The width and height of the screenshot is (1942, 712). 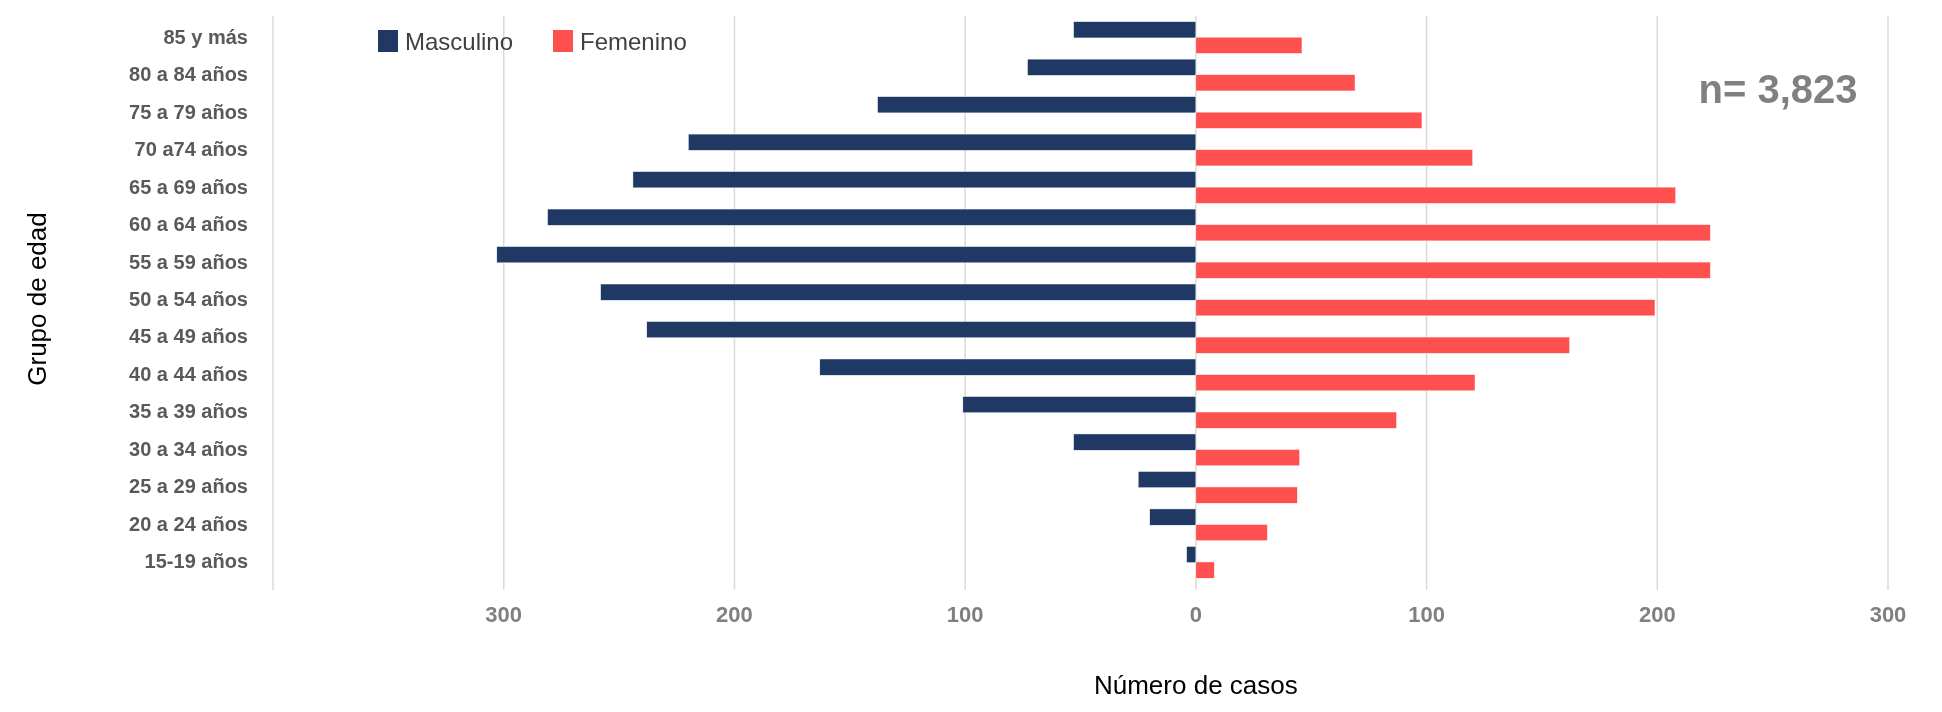 I want to click on x-axis-title: Número de casos, so click(x=1195, y=685).